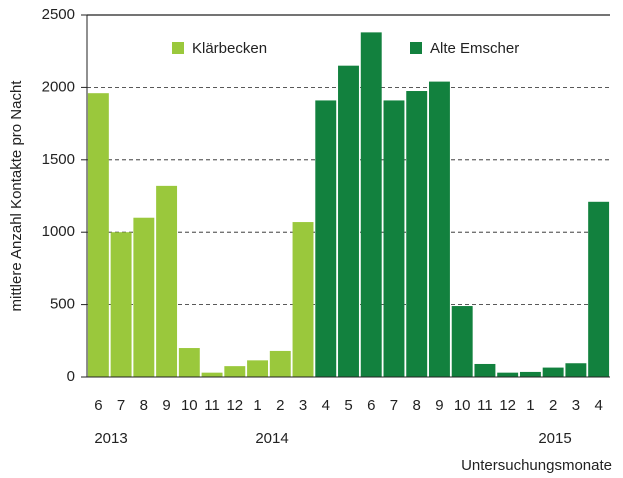 This screenshot has width=623, height=478. What do you see at coordinates (62, 304) in the screenshot?
I see `y-tick-label: 500` at bounding box center [62, 304].